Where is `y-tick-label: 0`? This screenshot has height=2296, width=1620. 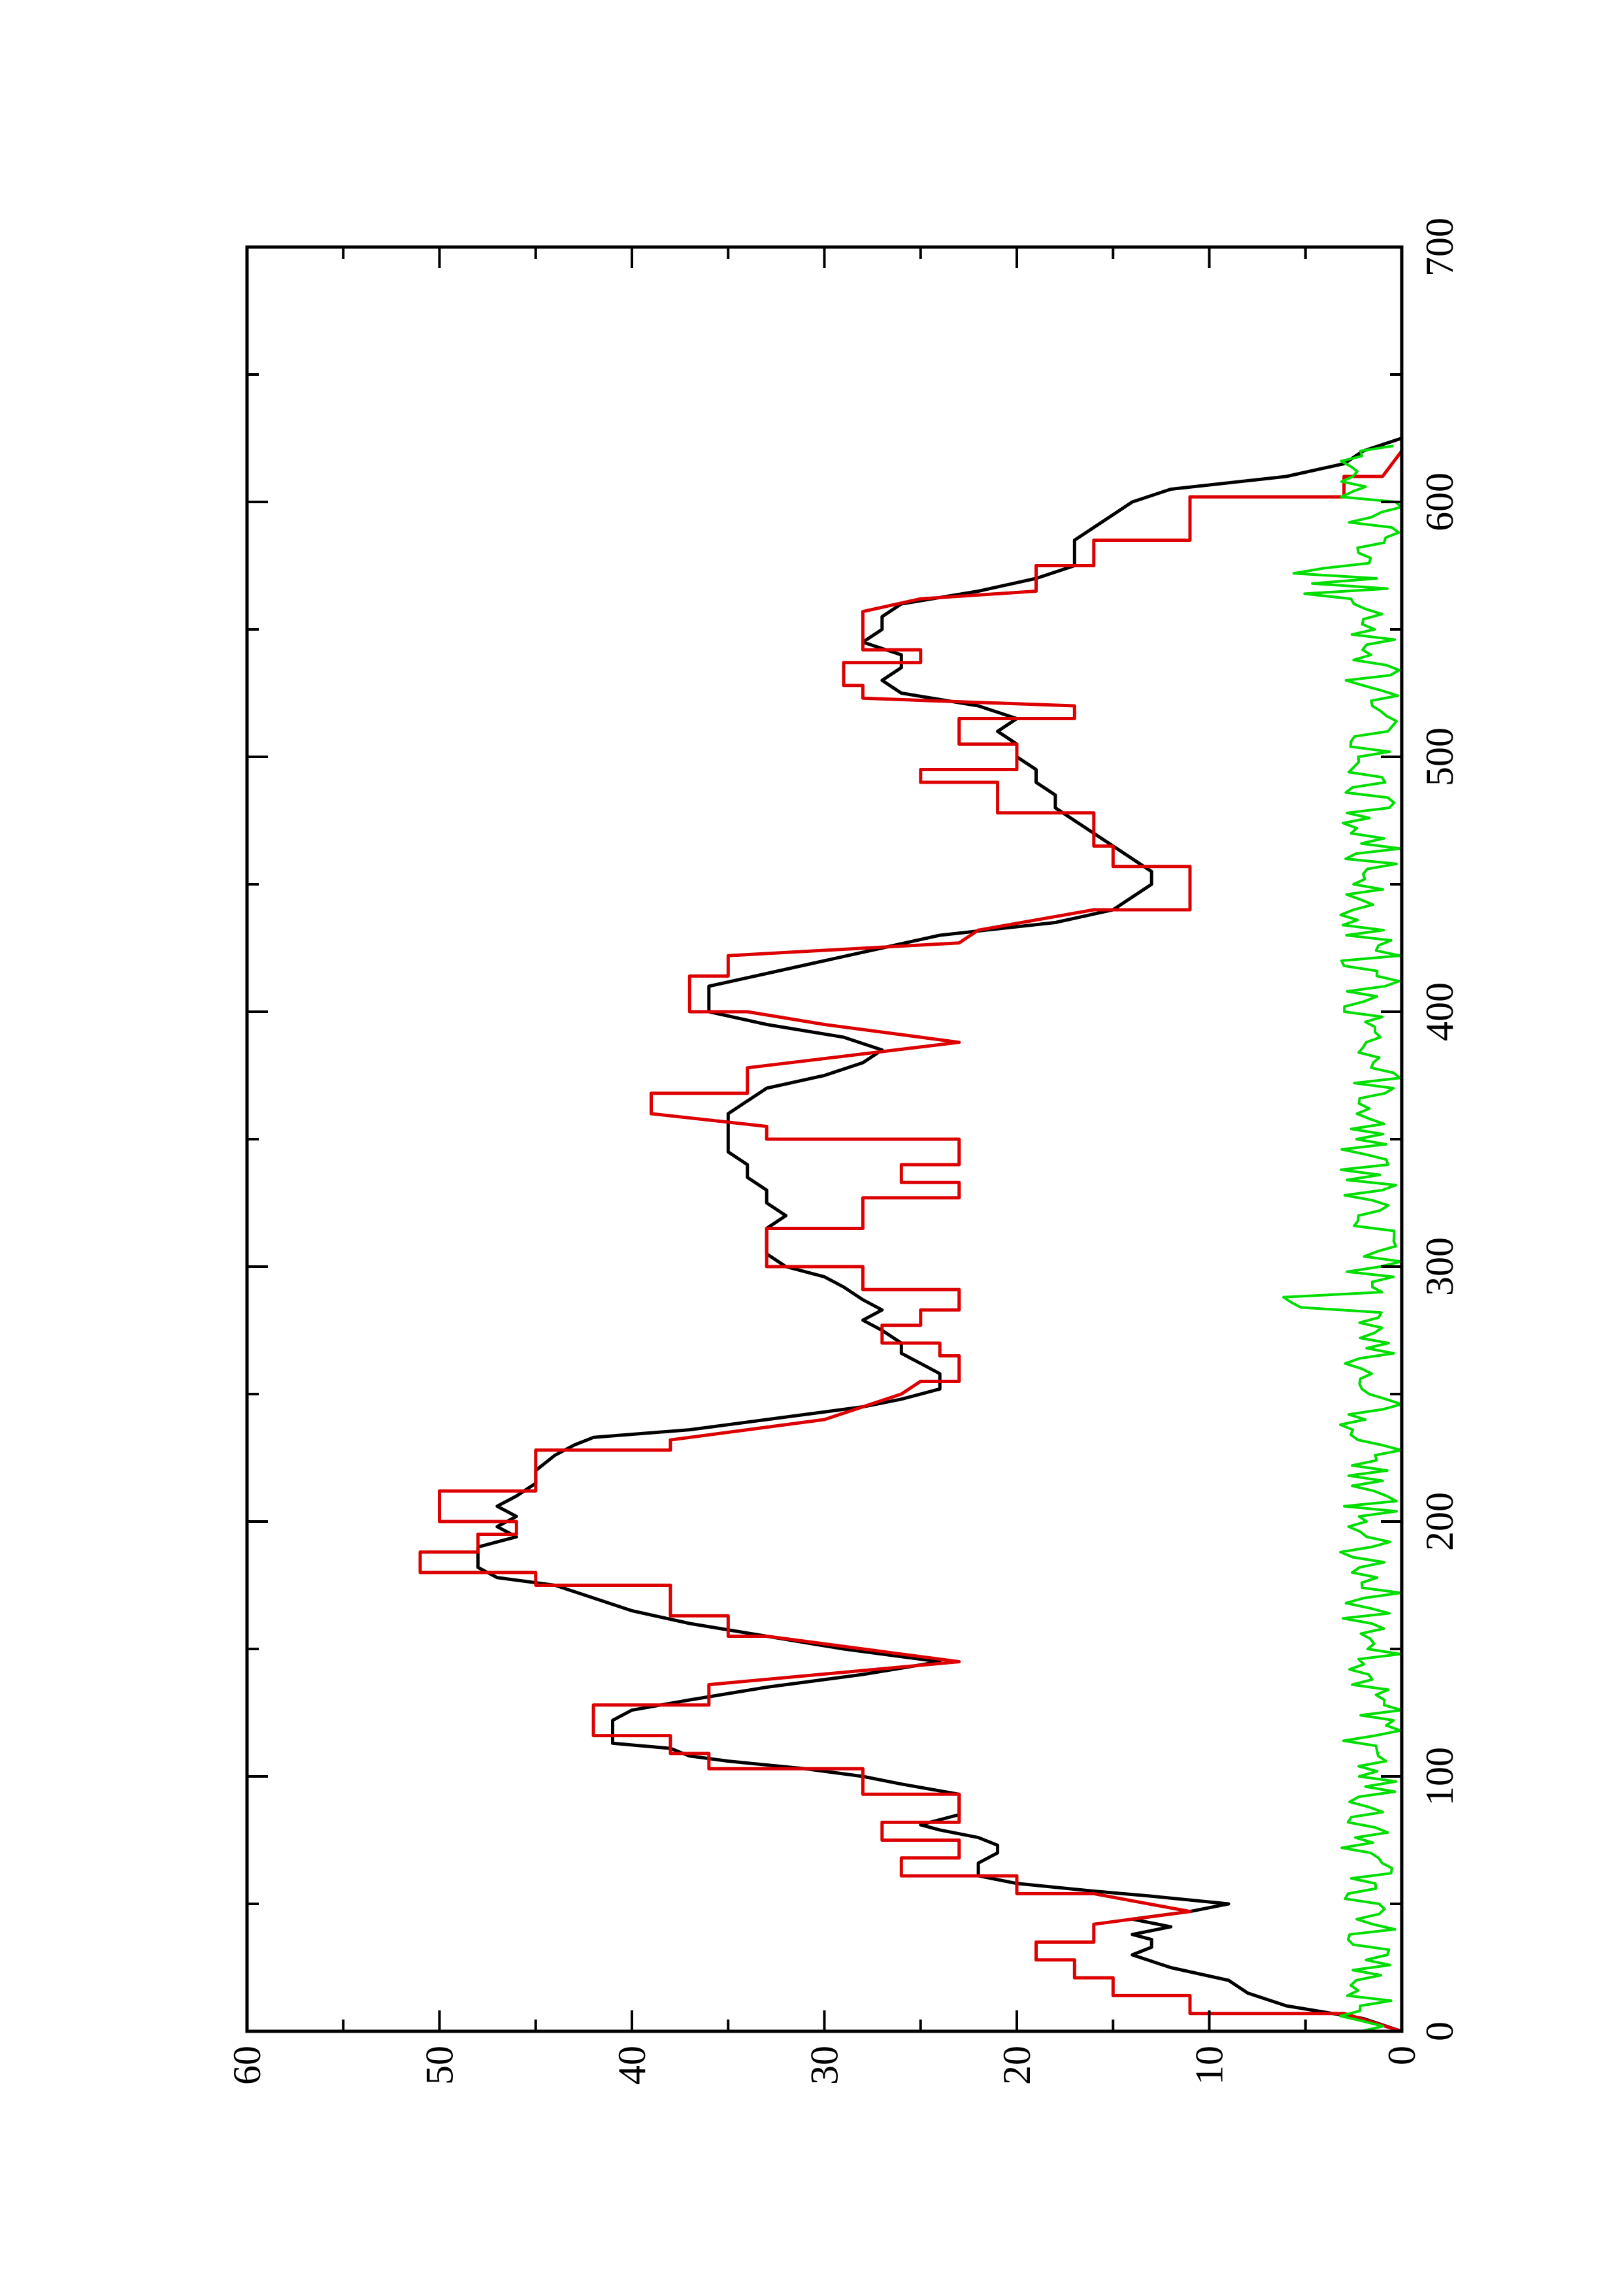 y-tick-label: 0 is located at coordinates (1401, 2055).